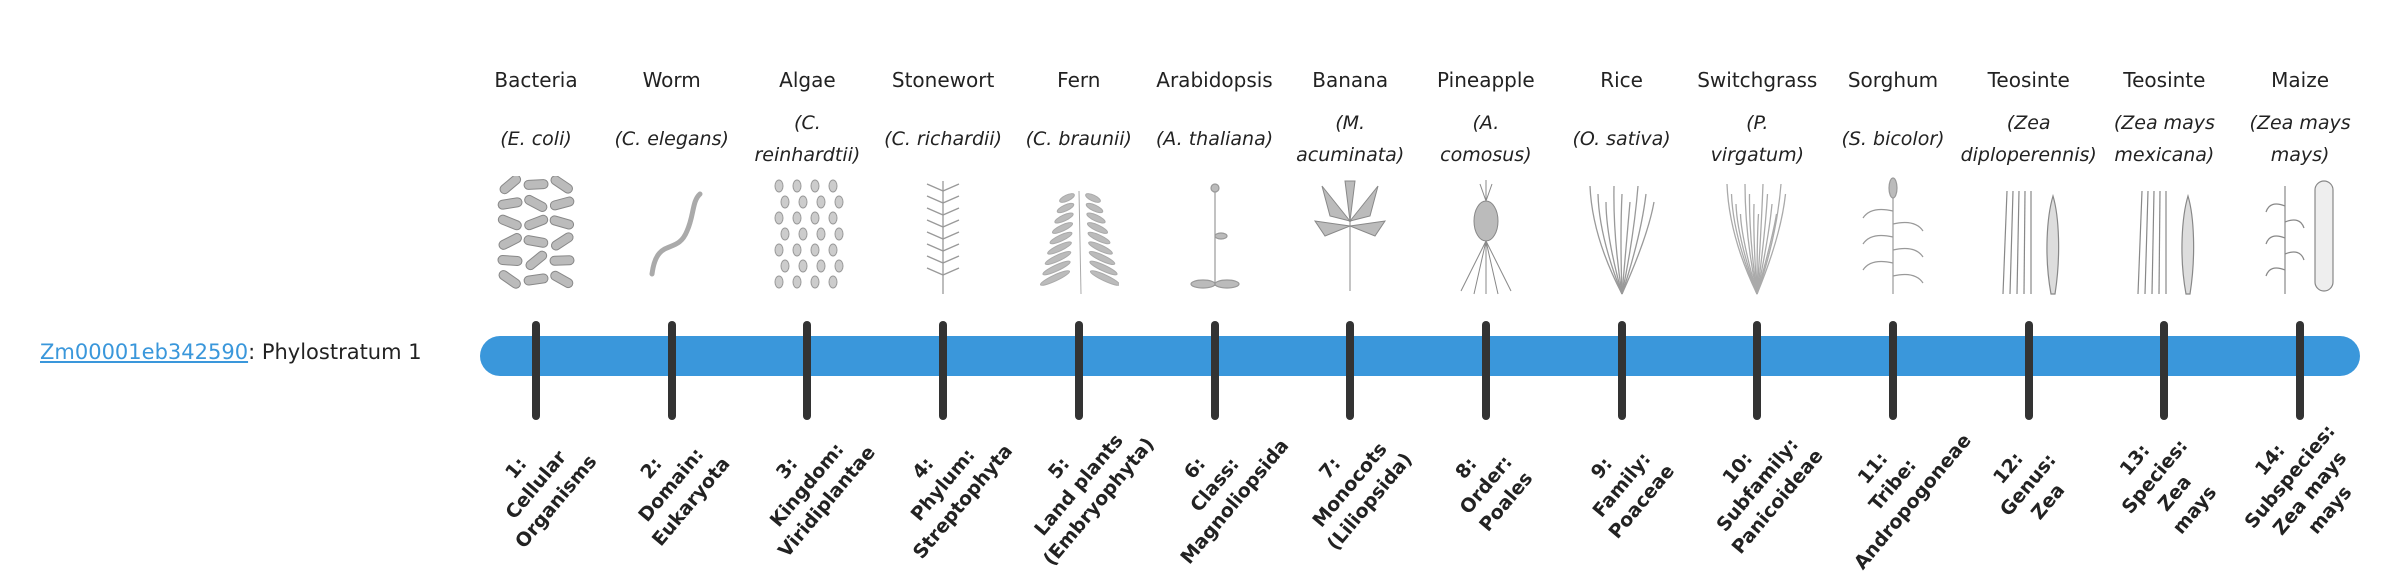  I want to click on common-name: Arabidopsis, so click(1214, 80).